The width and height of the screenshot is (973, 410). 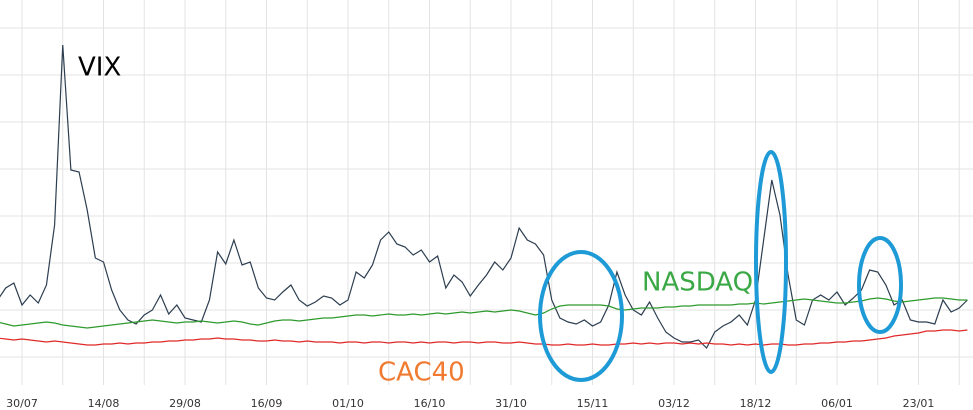 What do you see at coordinates (430, 403) in the screenshot?
I see `x-tick-label: 16/10` at bounding box center [430, 403].